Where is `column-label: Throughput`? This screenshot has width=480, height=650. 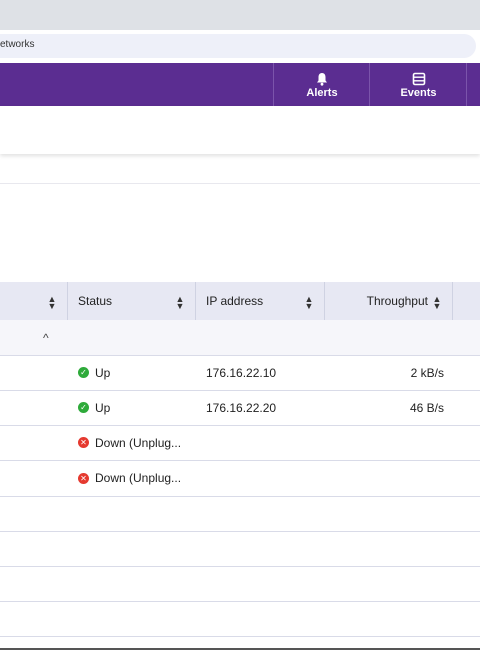
column-label: Throughput is located at coordinates (397, 301).